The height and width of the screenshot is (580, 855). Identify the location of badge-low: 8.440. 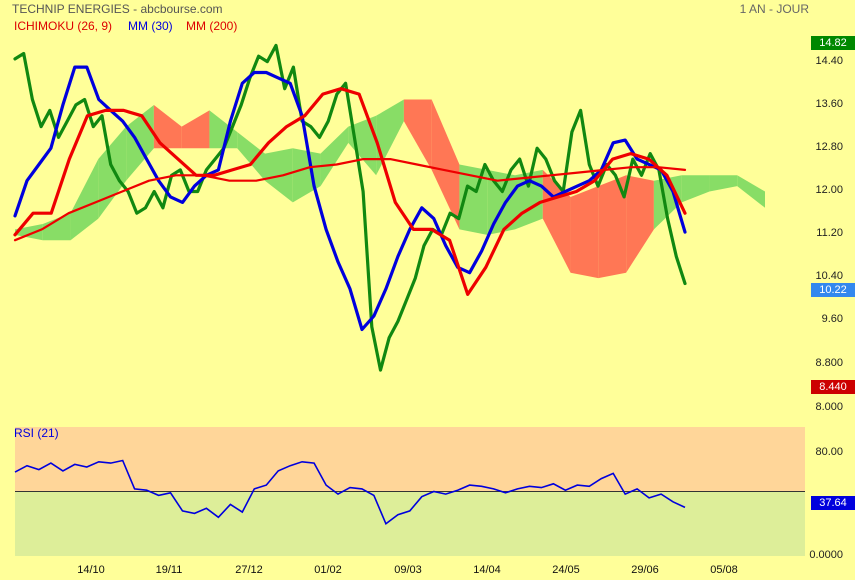
(833, 387).